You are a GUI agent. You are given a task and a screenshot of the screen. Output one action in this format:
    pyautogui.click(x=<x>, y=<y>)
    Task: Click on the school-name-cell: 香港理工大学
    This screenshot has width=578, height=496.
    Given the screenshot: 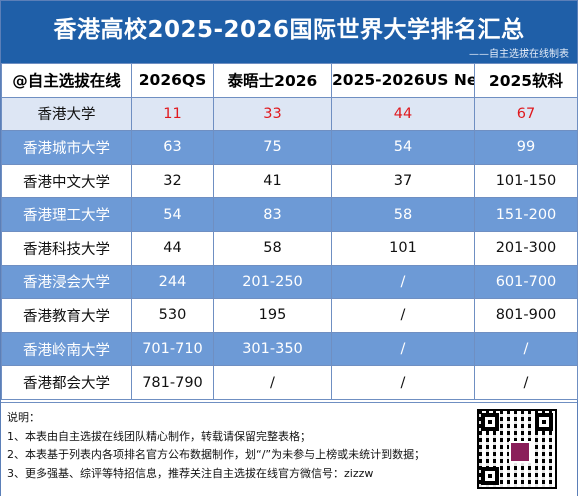 What is the action you would take?
    pyautogui.click(x=66, y=214)
    